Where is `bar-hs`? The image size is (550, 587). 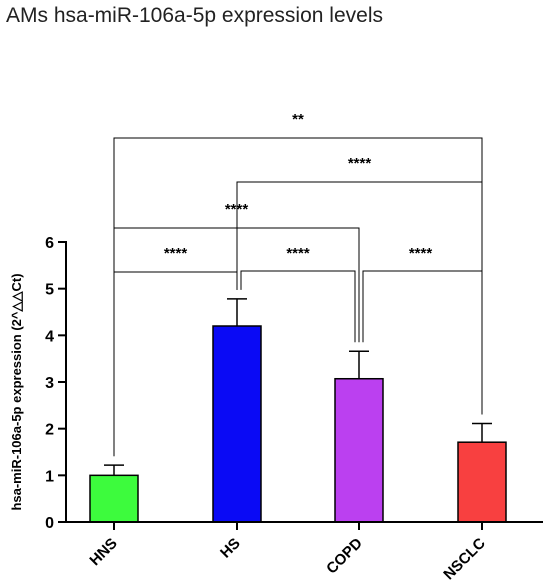
bar-hs is located at coordinates (237, 424).